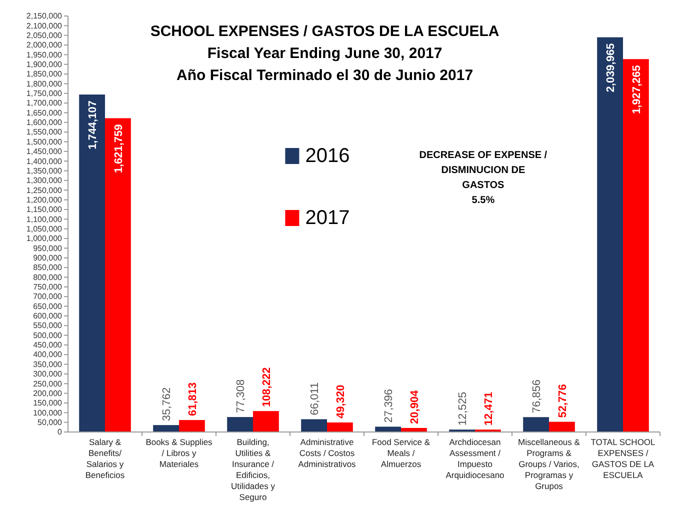 The width and height of the screenshot is (677, 520). Describe the element at coordinates (44, 161) in the screenshot. I see `y-tick-label: 1,400,000` at that location.